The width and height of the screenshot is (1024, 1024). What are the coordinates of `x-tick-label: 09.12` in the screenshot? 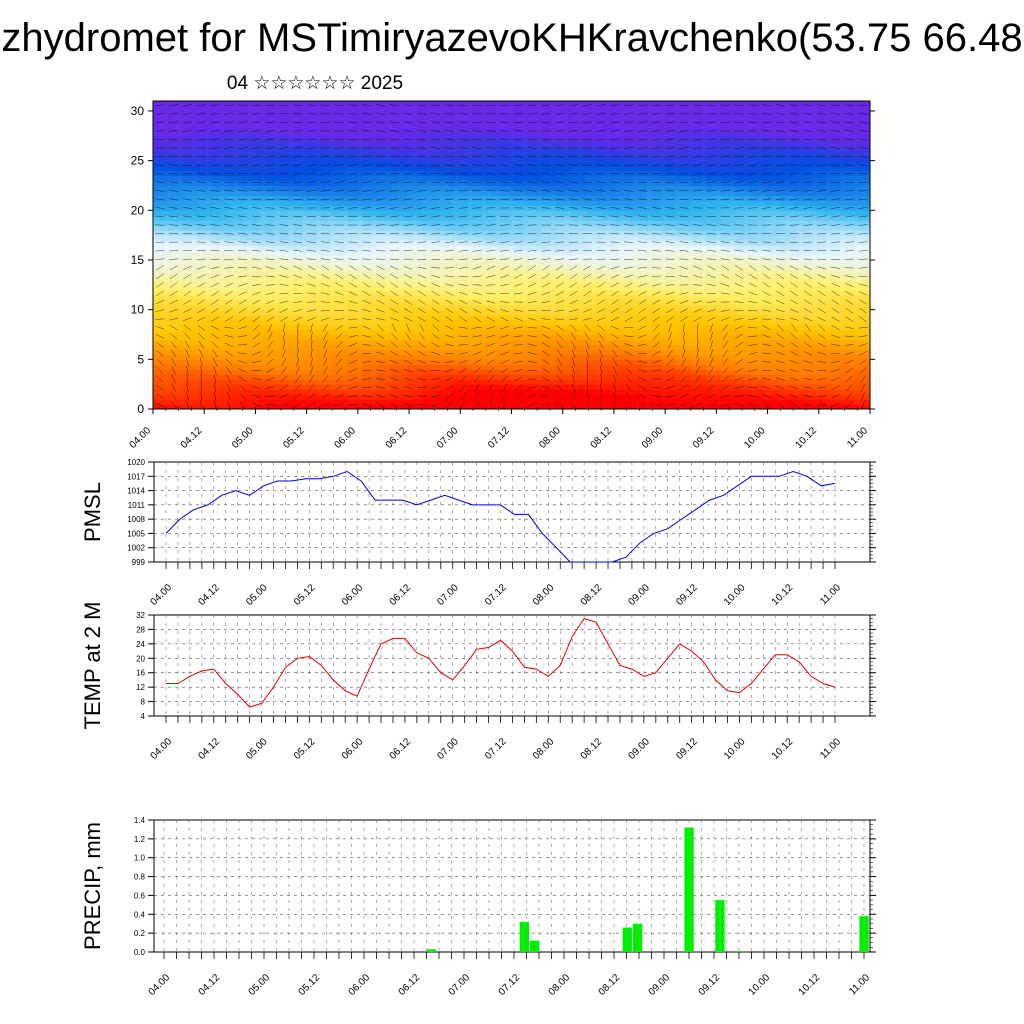 It's located at (704, 438).